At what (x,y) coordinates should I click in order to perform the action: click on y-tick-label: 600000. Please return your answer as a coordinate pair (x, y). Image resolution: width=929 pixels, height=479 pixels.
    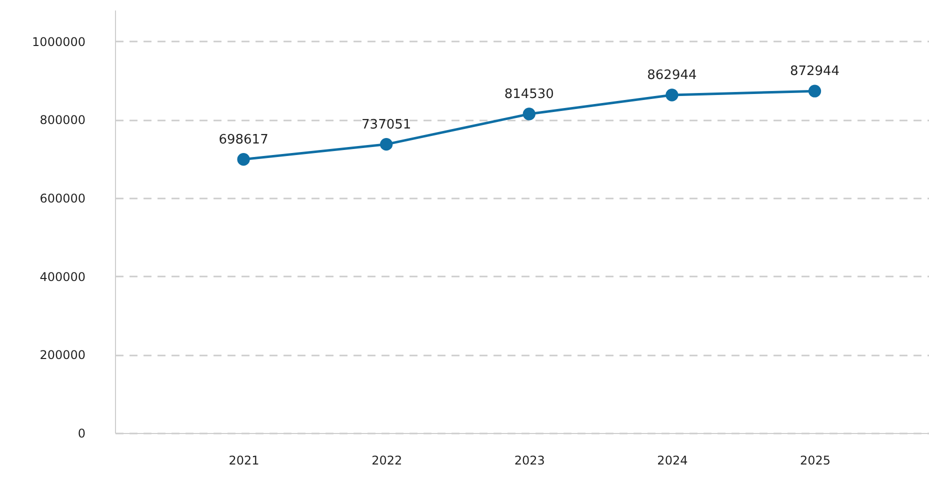
    Looking at the image, I should click on (63, 199).